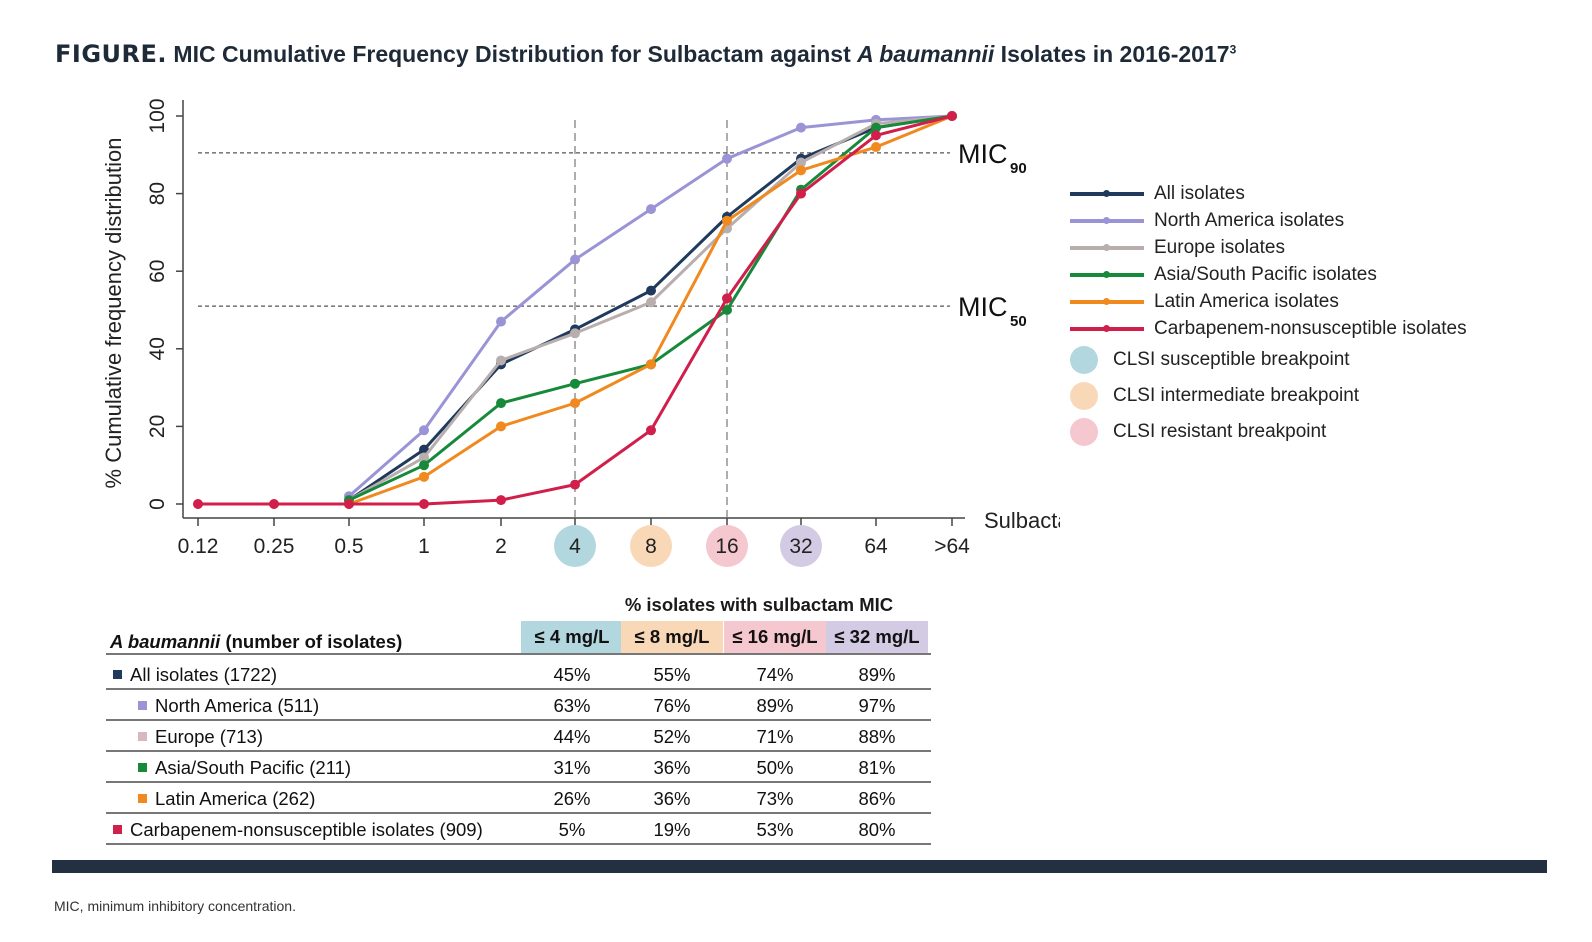 The width and height of the screenshot is (1592, 942). What do you see at coordinates (157, 193) in the screenshot?
I see `y-tick-label: 80` at bounding box center [157, 193].